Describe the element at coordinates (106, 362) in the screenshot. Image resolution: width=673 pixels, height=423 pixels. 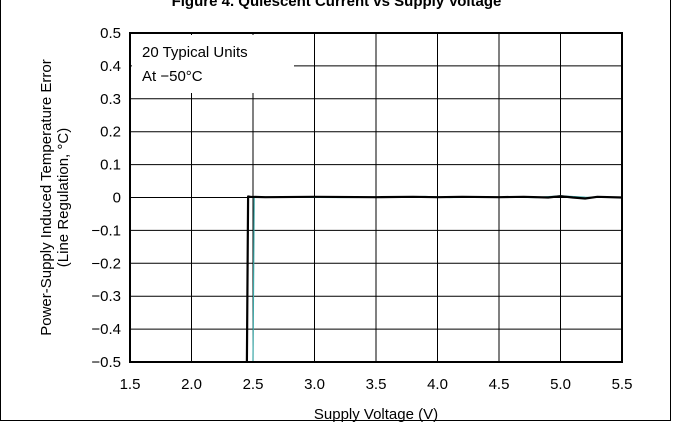
I see `y-tick-label: −0.5` at that location.